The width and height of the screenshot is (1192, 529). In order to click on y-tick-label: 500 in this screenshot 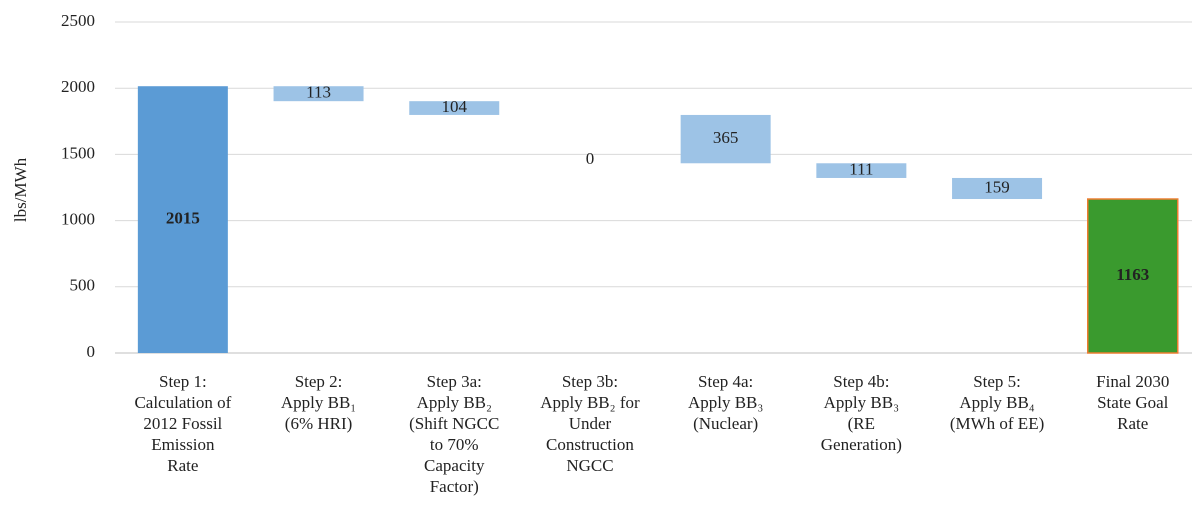, I will do `click(83, 285)`.